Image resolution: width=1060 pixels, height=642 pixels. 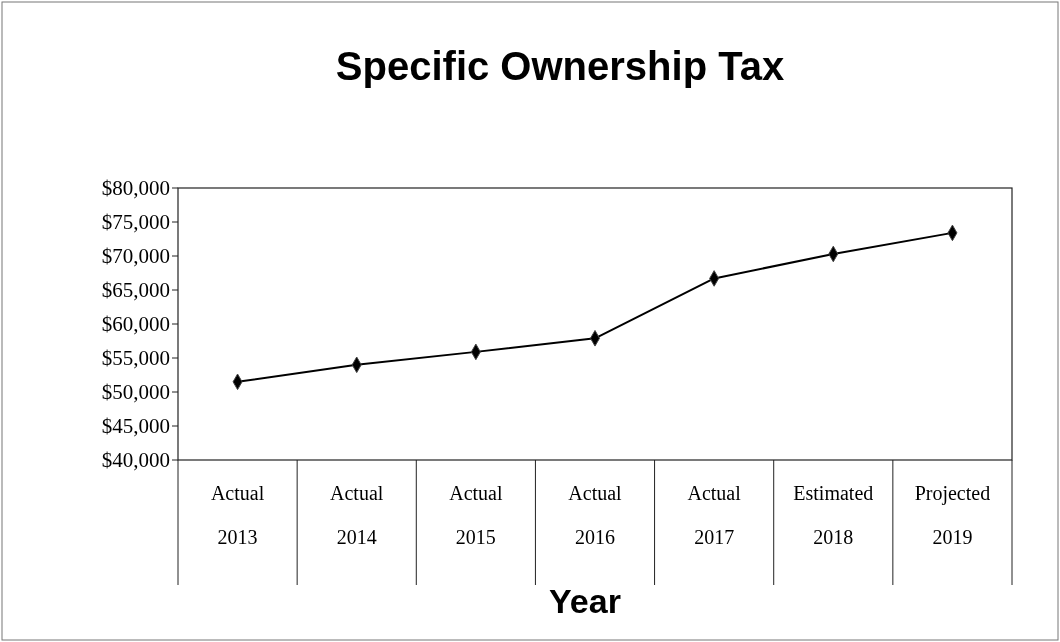 What do you see at coordinates (135, 426) in the screenshot?
I see `y-tick-label: $45,000` at bounding box center [135, 426].